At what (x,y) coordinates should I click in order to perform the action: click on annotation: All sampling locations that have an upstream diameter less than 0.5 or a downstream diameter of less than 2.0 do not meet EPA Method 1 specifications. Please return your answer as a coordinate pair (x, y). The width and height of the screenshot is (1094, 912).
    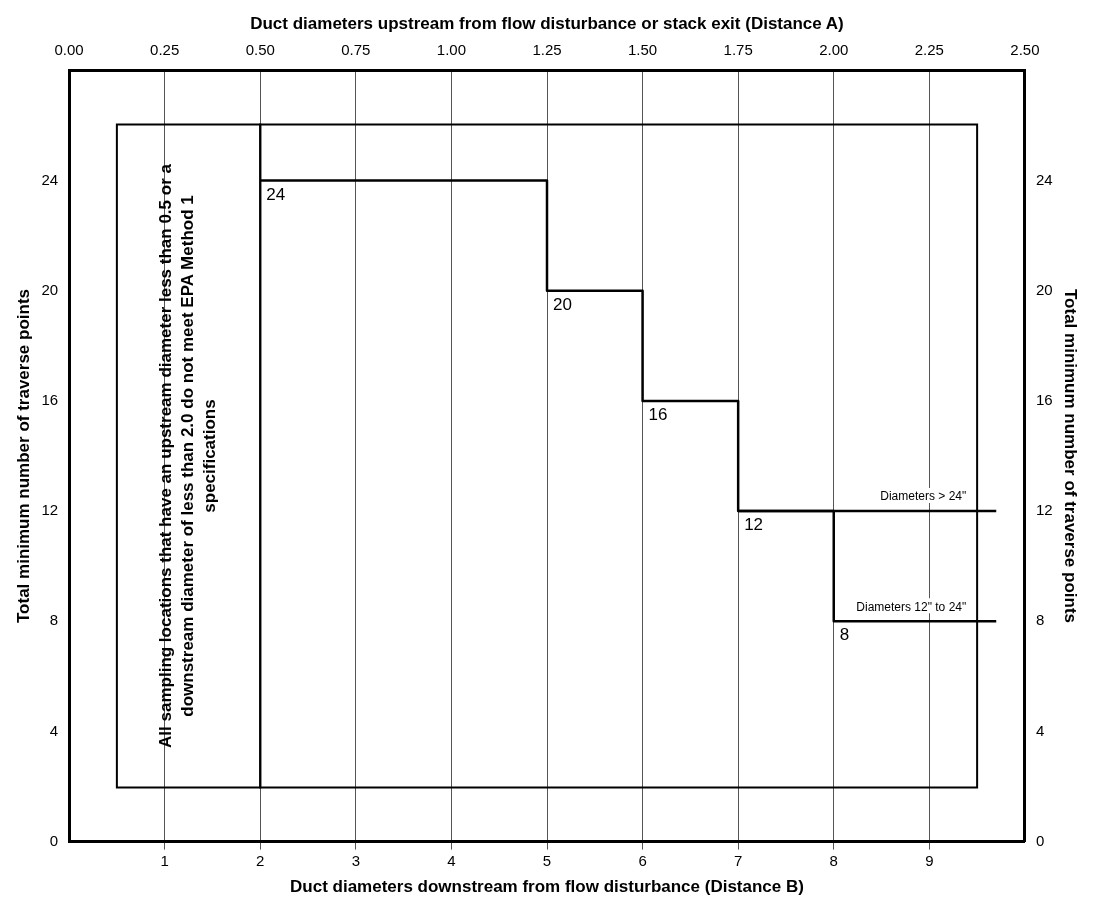
    Looking at the image, I should click on (188, 455).